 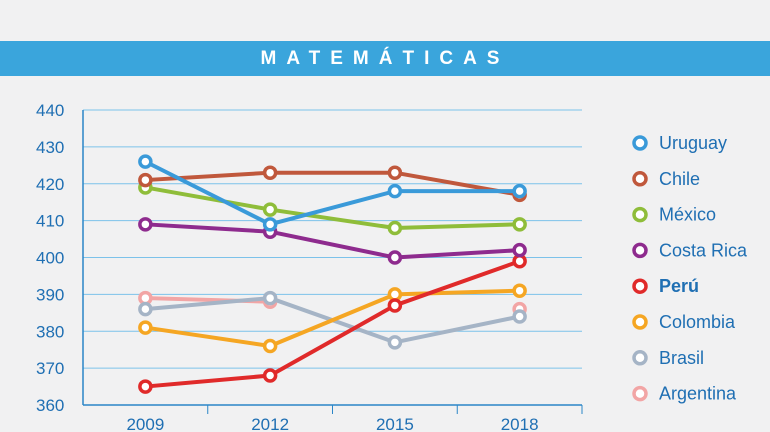 I want to click on legend-marker-peru, so click(x=640, y=286).